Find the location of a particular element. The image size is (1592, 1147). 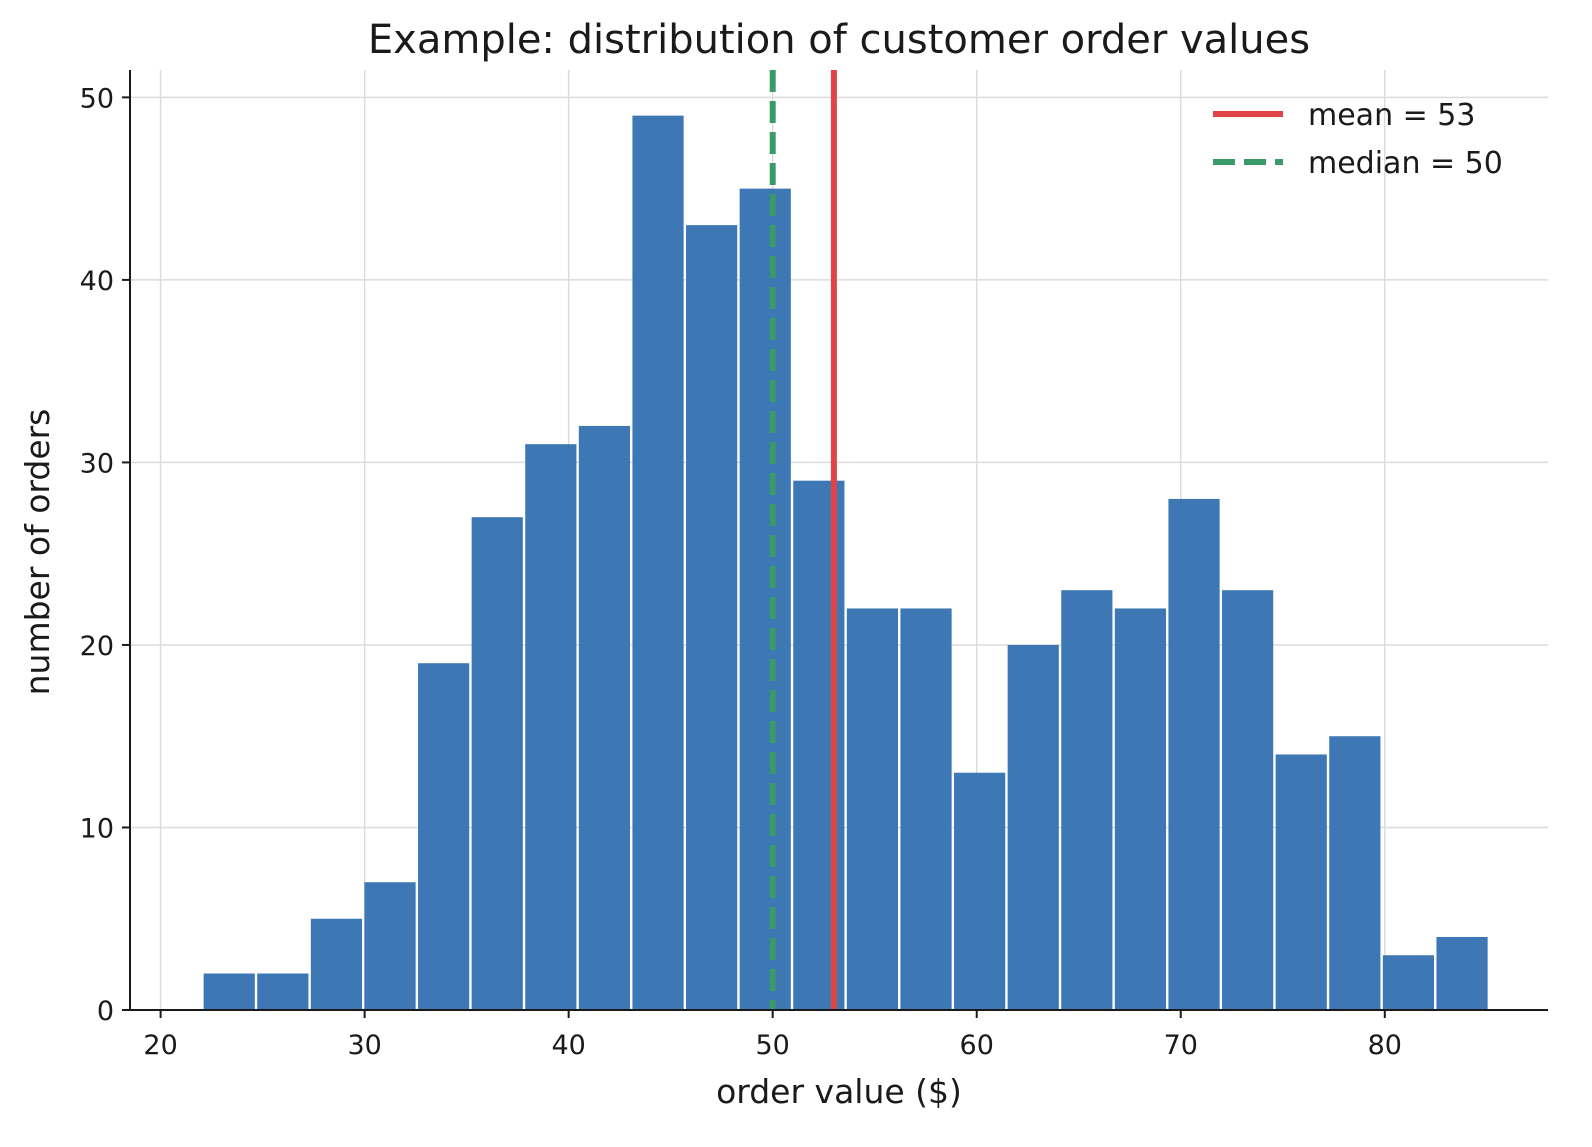

reference-lines-layer is located at coordinates (803, 540).